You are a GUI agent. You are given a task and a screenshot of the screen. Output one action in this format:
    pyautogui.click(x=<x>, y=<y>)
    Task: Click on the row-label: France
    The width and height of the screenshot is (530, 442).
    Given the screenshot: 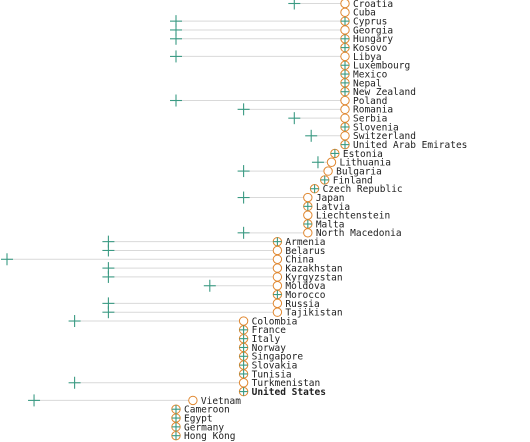 What is the action you would take?
    pyautogui.click(x=269, y=330)
    